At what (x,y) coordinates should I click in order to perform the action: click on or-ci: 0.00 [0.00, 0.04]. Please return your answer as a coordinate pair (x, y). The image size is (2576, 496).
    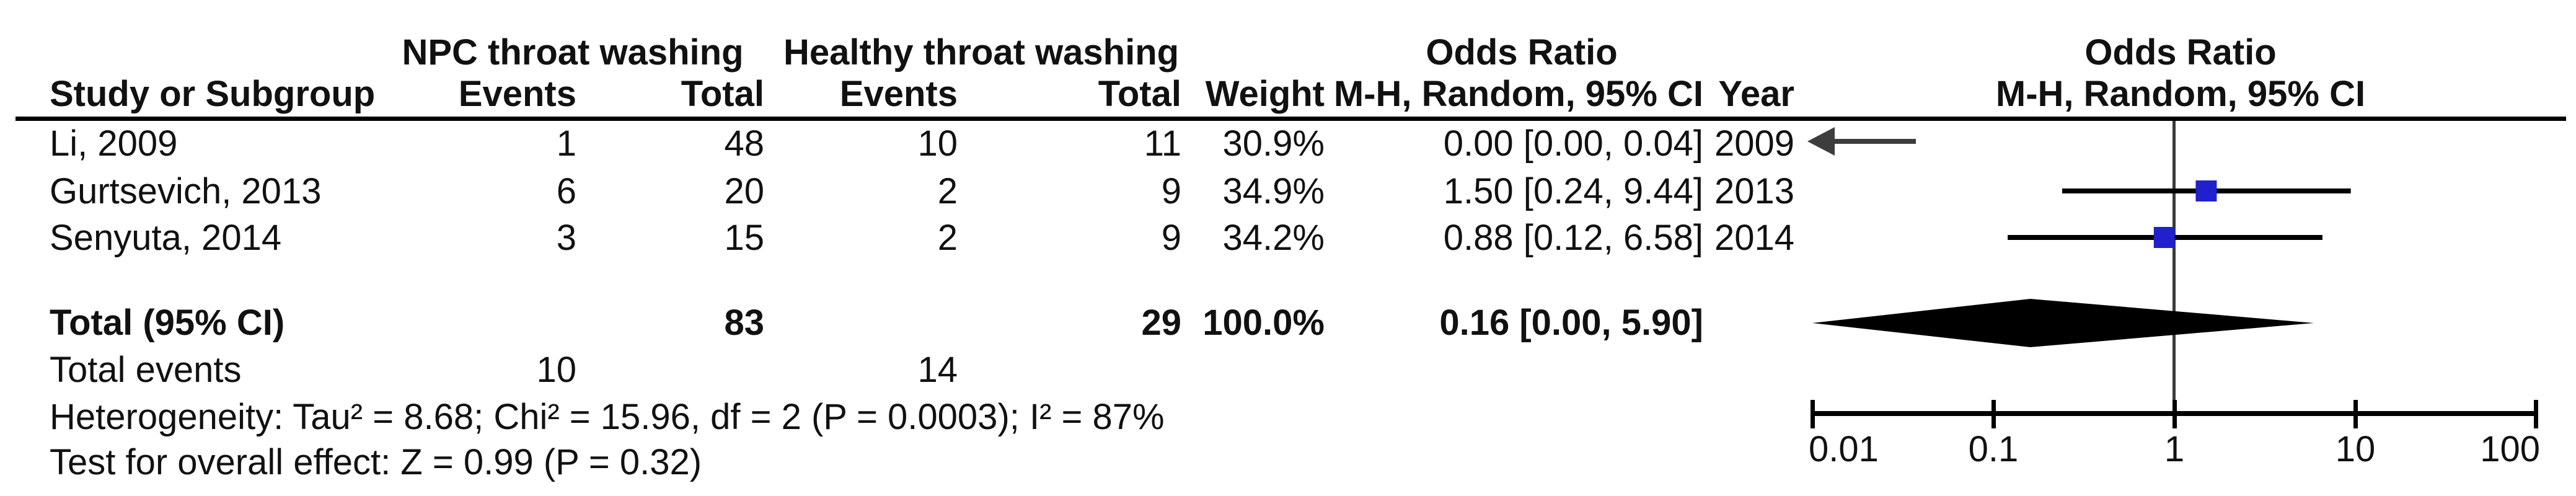
    Looking at the image, I should click on (1573, 143).